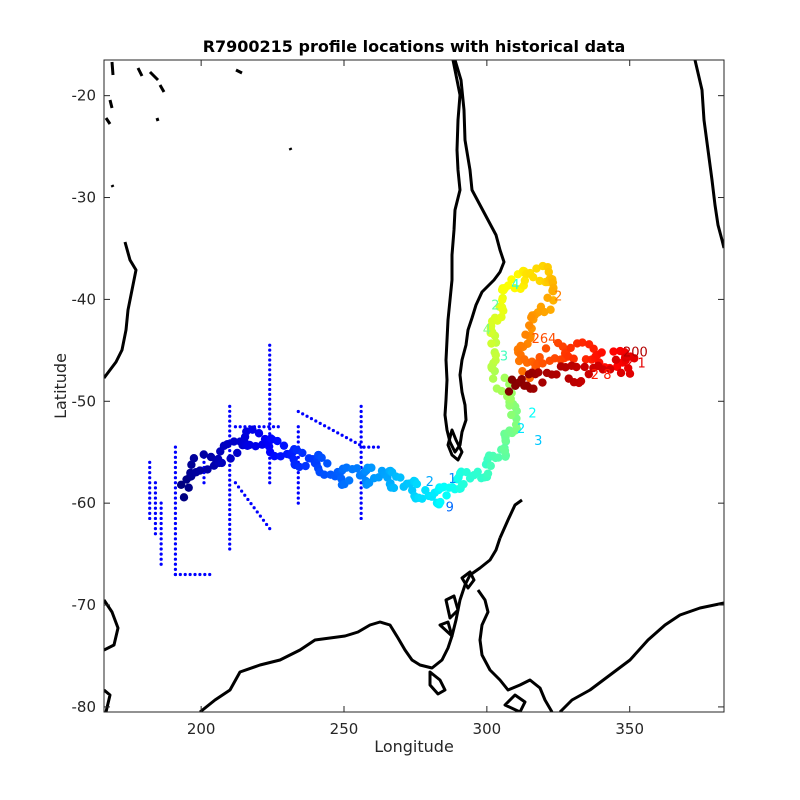  Describe the element at coordinates (629, 729) in the screenshot. I see `x-tick-label: 350` at that location.